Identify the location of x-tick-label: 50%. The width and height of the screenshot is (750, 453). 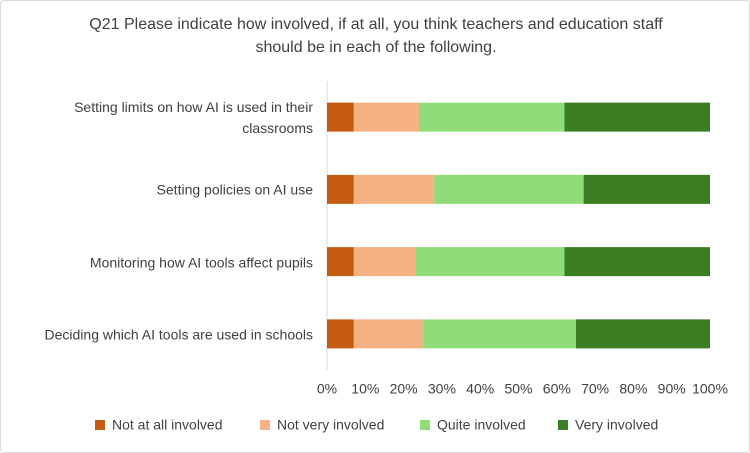
(518, 389).